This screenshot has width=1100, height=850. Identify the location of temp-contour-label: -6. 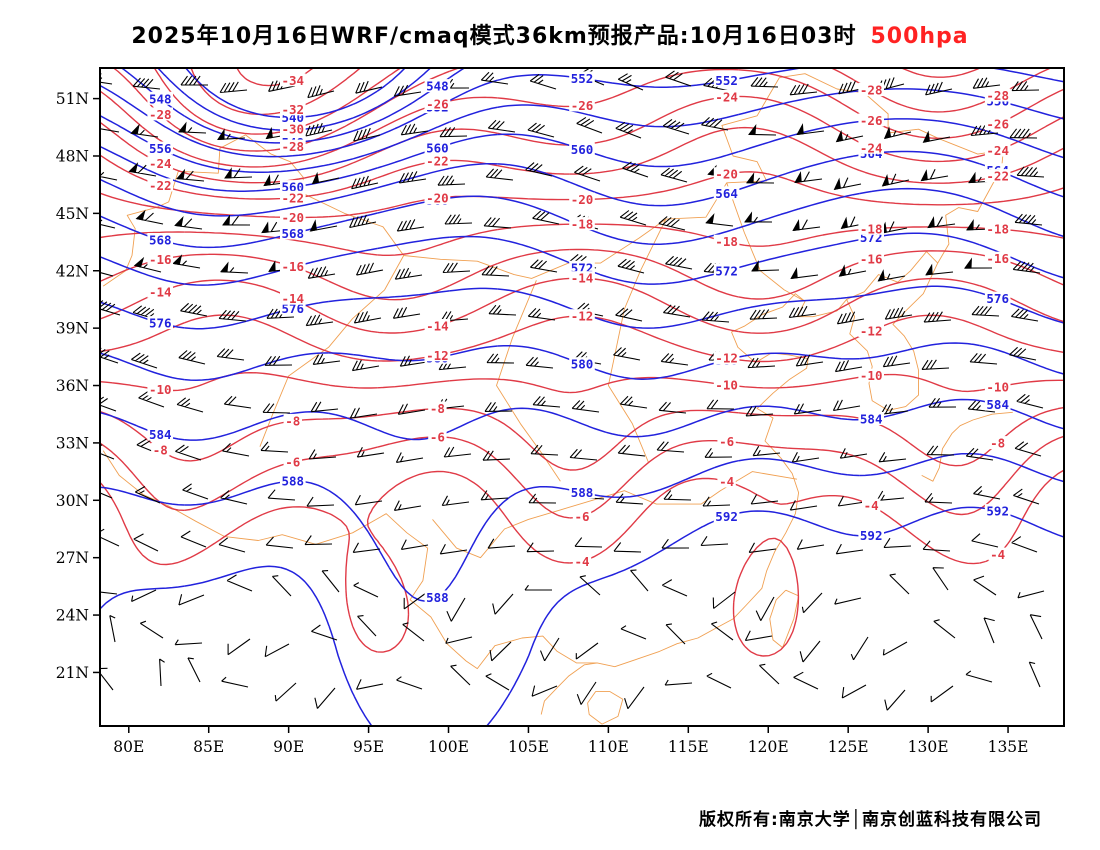
(292, 461).